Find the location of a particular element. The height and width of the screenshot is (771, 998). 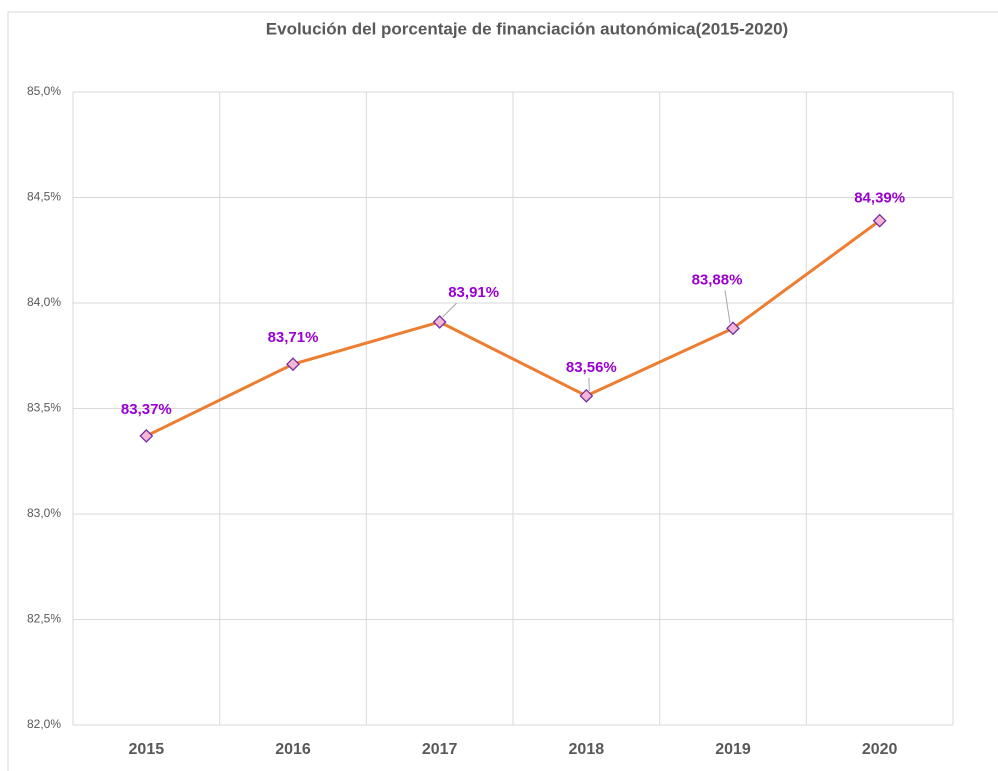

x-tick-label: 2015 is located at coordinates (147, 749).